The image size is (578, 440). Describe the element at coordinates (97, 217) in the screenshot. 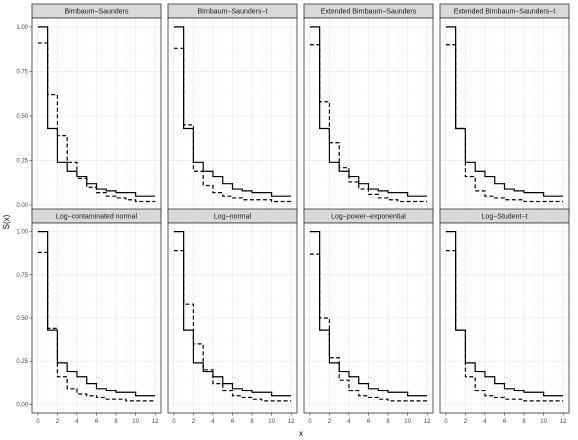

I see `facet-title: Log−contaminated normal` at that location.